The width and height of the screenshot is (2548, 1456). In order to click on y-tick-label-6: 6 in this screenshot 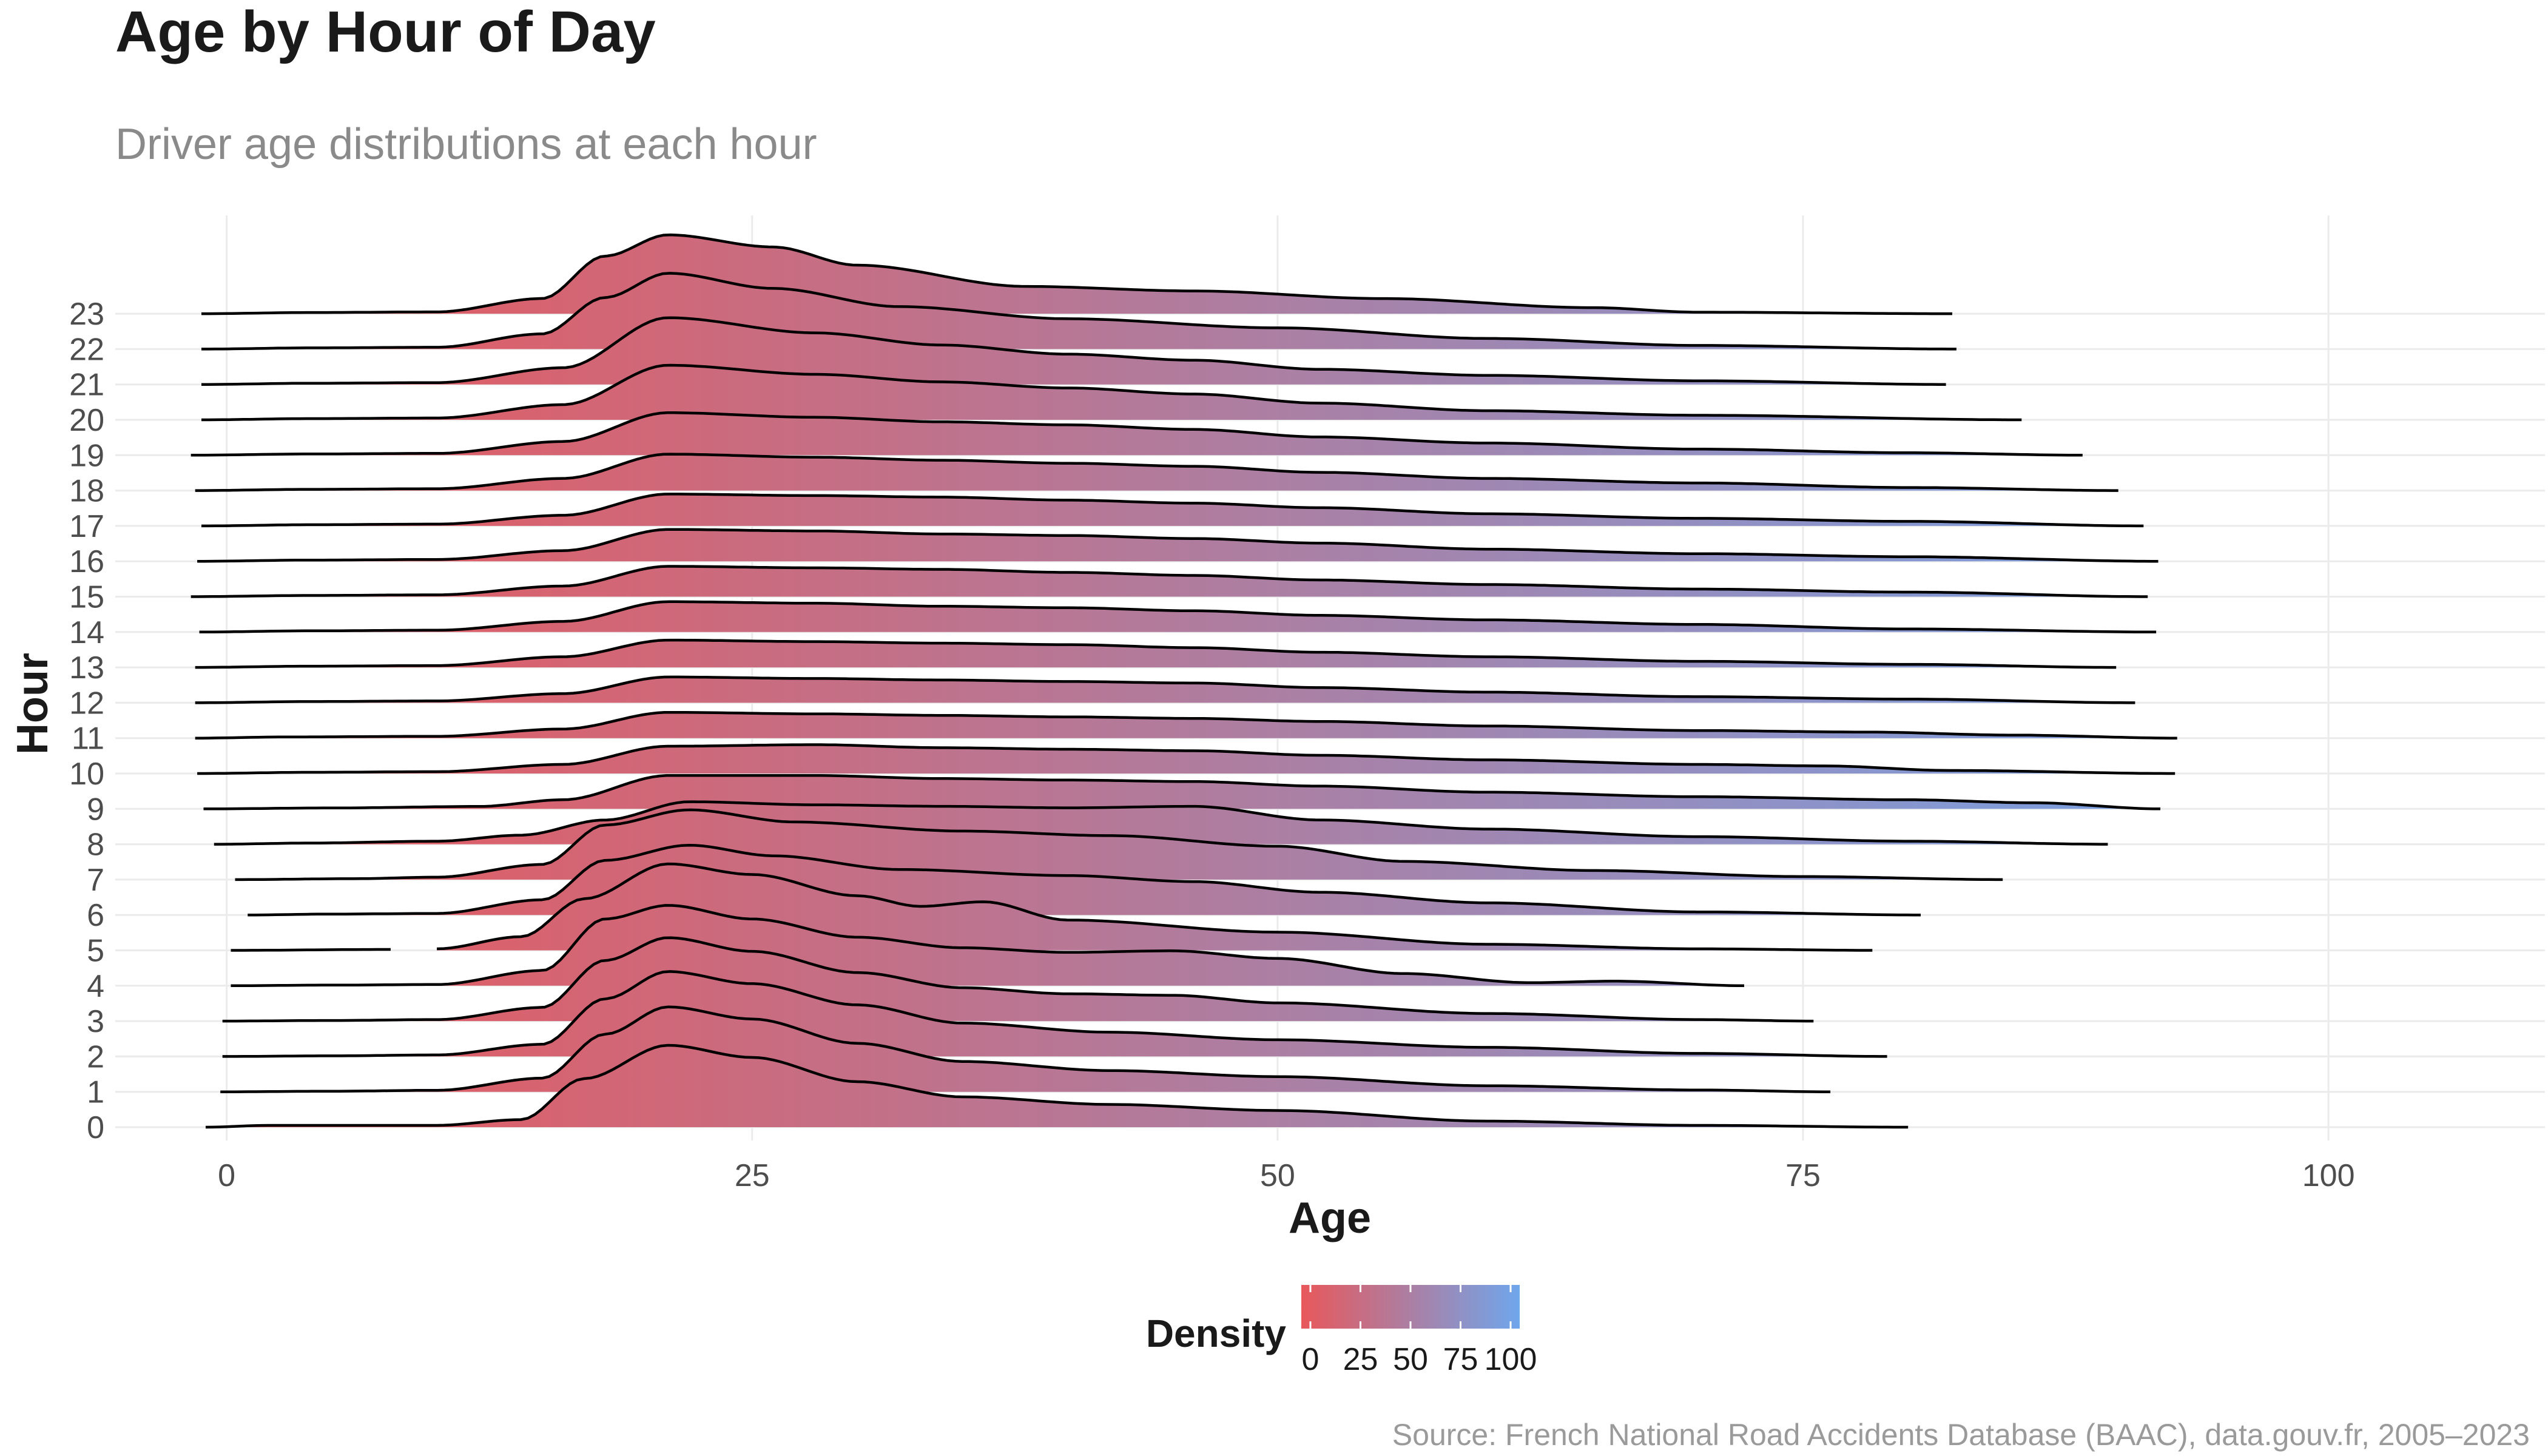, I will do `click(95, 915)`.